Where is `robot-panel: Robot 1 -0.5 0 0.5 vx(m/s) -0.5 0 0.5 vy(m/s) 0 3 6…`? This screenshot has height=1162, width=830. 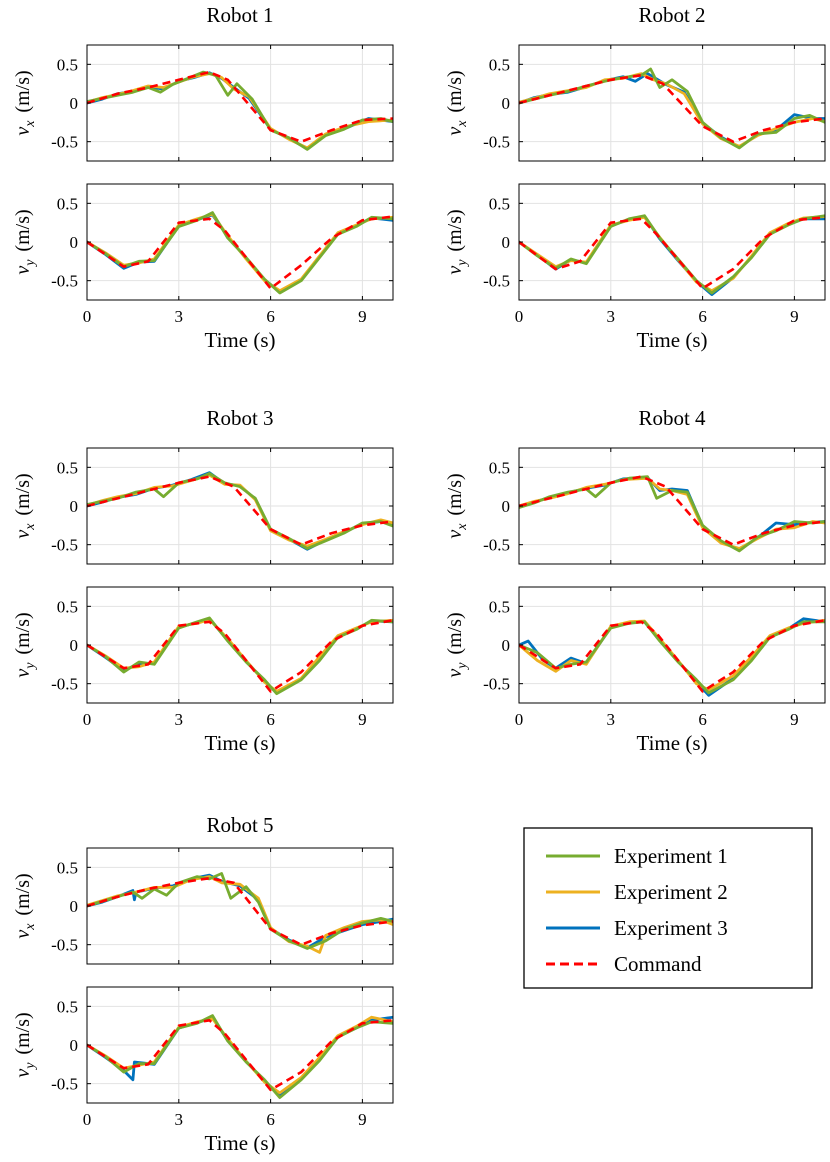 robot-panel: Robot 1 -0.5 0 0.5 vx(m/s) -0.5 0 0.5 vy(m/s) 0 3 6… is located at coordinates (203, 177).